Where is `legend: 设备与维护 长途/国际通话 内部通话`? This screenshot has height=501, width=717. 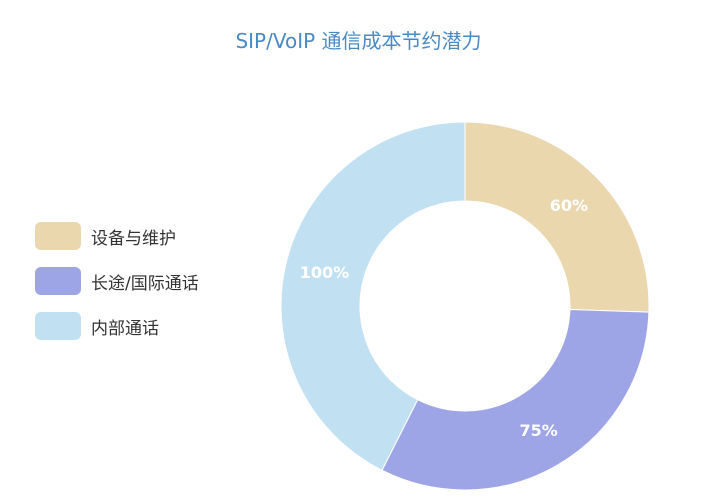
legend: 设备与维护 长途/国际通话 内部通话 is located at coordinates (117, 288).